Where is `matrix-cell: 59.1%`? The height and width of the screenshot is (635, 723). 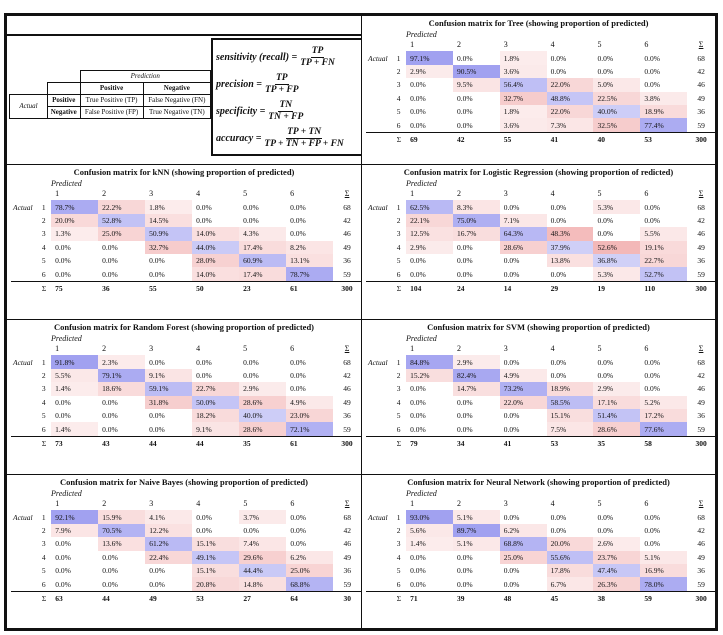 matrix-cell: 59.1% is located at coordinates (169, 389).